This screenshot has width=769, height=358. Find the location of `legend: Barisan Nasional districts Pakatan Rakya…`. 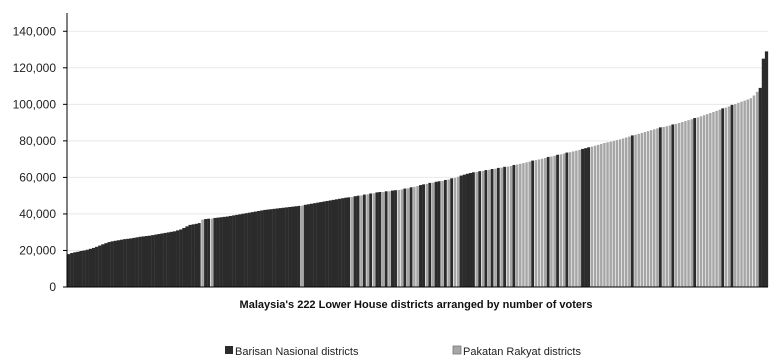

legend: Barisan Nasional districts Pakatan Rakya… is located at coordinates (403, 351).